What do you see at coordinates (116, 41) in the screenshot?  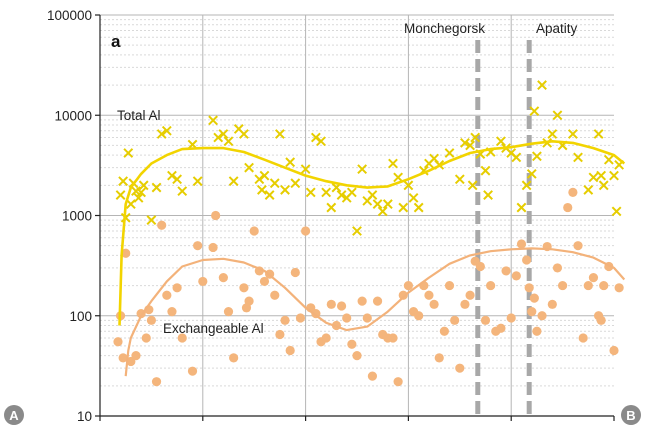 I see `panel-label: a` at bounding box center [116, 41].